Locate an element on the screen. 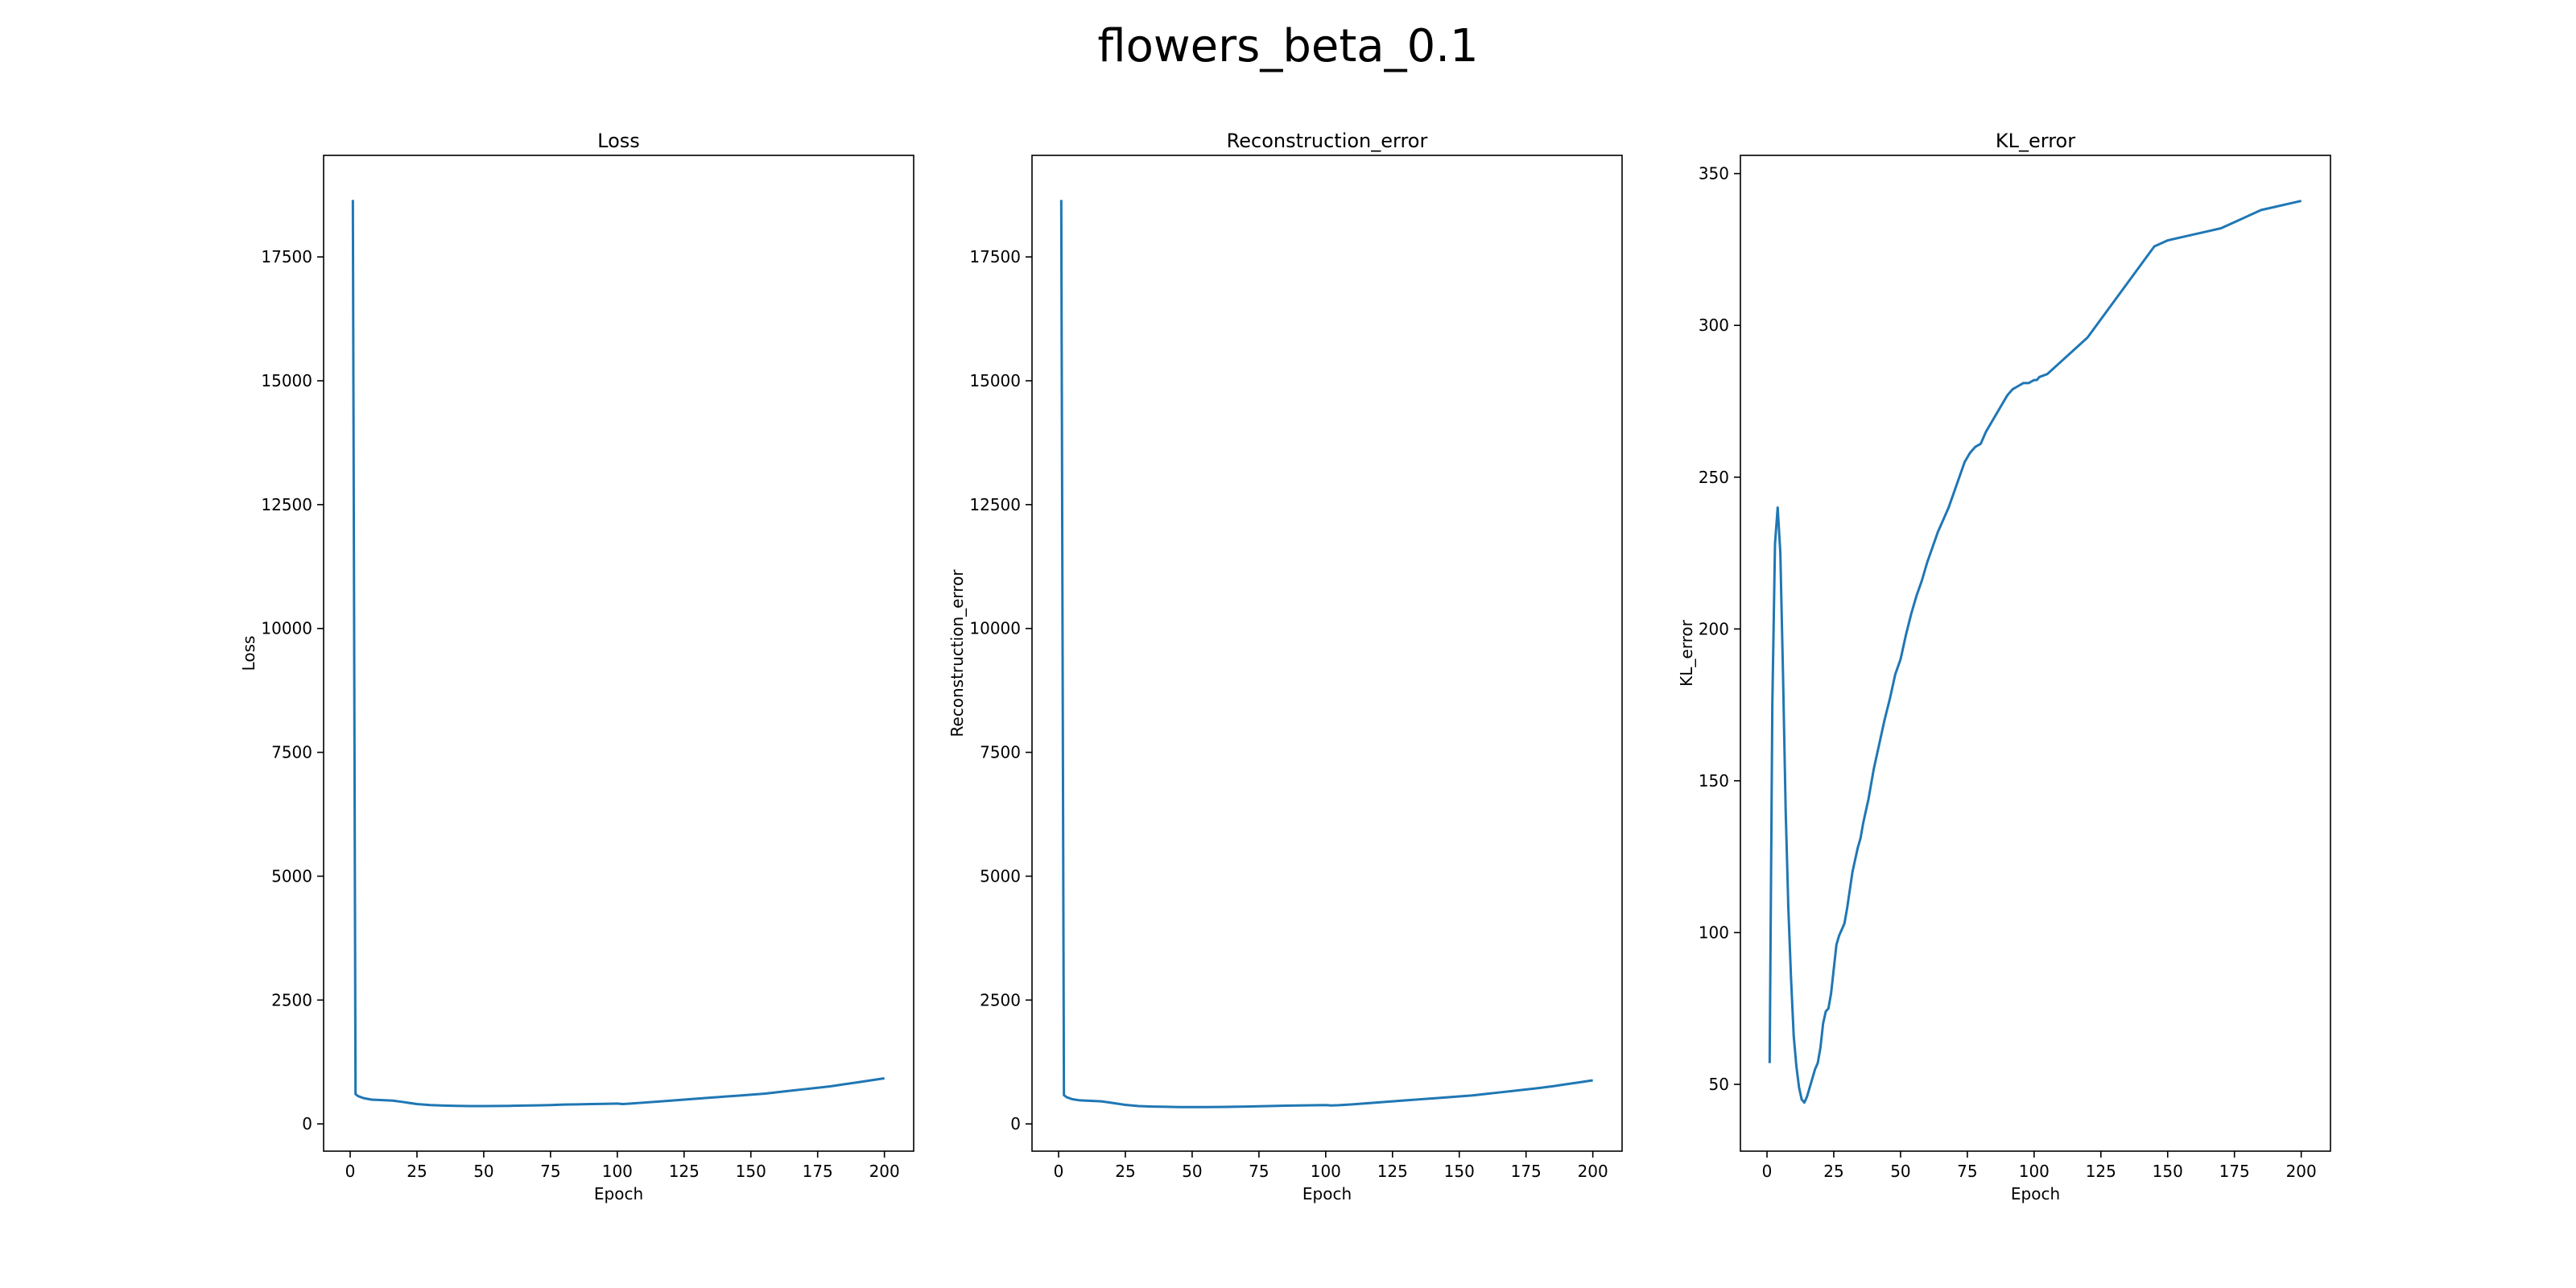 The height and width of the screenshot is (1288, 2576). y-tick-label: 300 is located at coordinates (1714, 325).